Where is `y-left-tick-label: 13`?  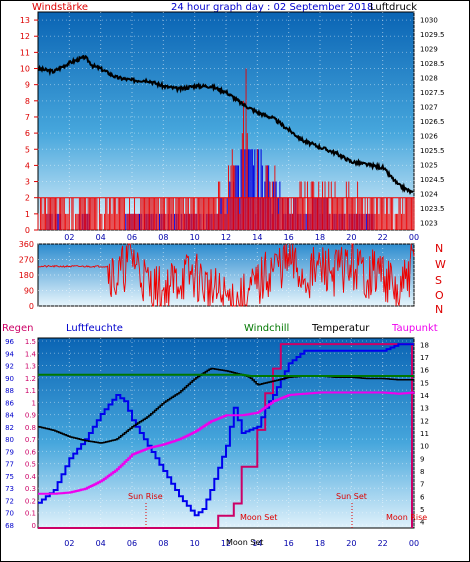 y-left-tick-label: 13 is located at coordinates (25, 20).